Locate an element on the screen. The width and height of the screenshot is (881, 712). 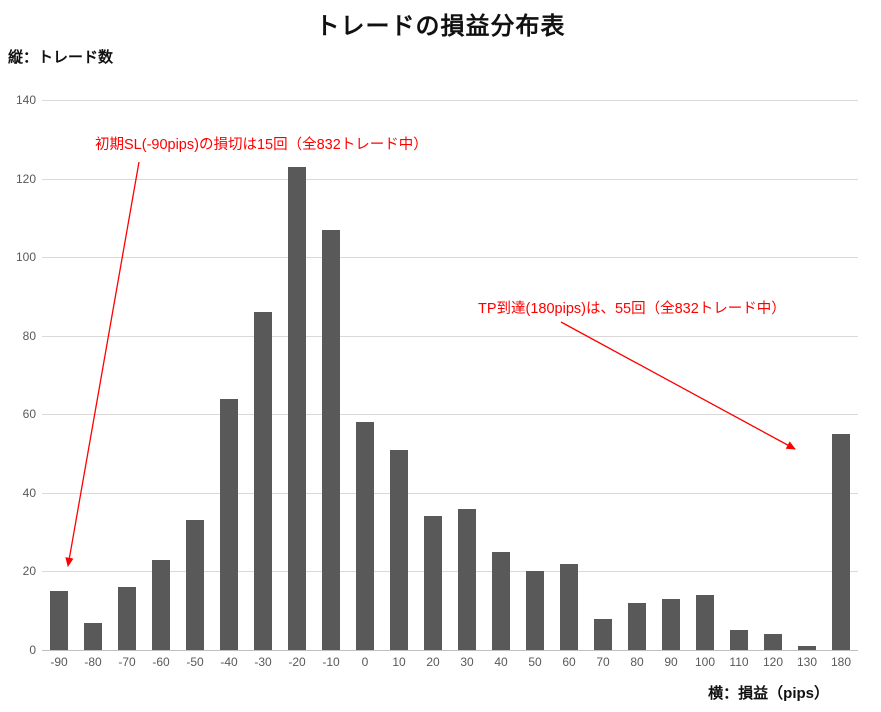
y-axis-ticks: 0 20 40 60 80 100 120 140 is located at coordinates (18, 375).